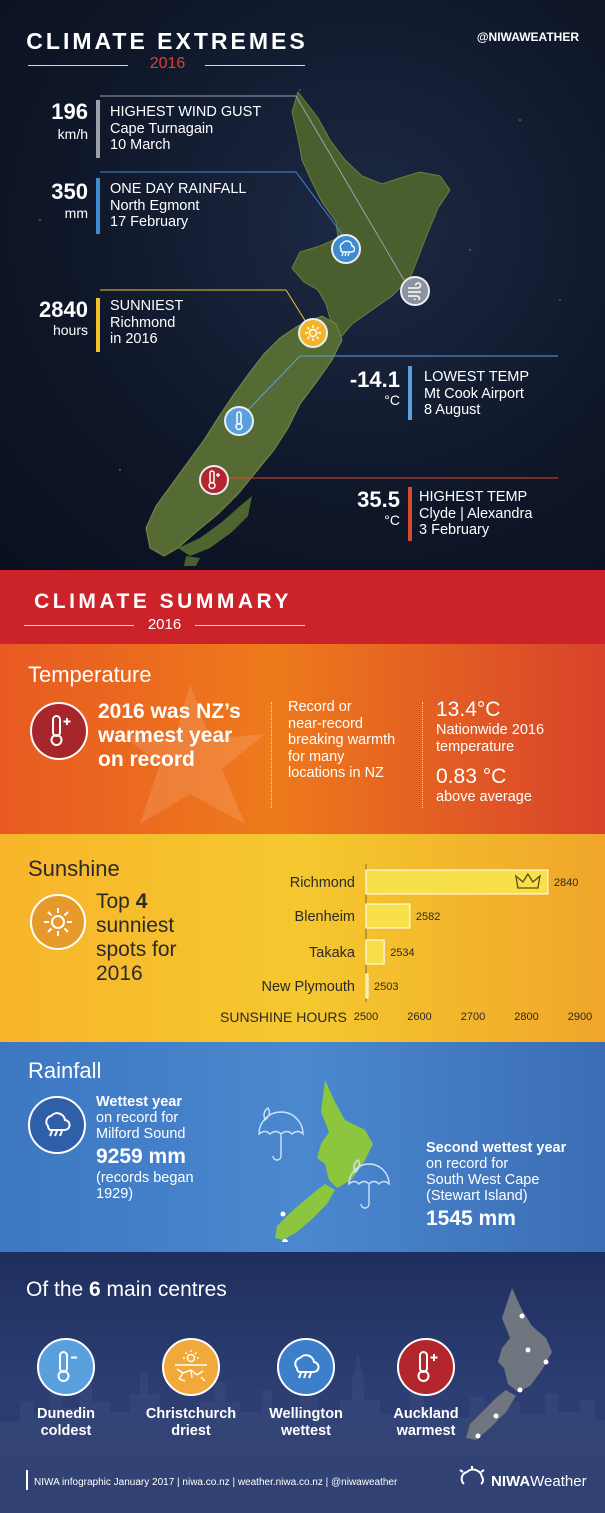 The image size is (605, 1513). What do you see at coordinates (302, 1400) in the screenshot?
I see `city-skyline` at bounding box center [302, 1400].